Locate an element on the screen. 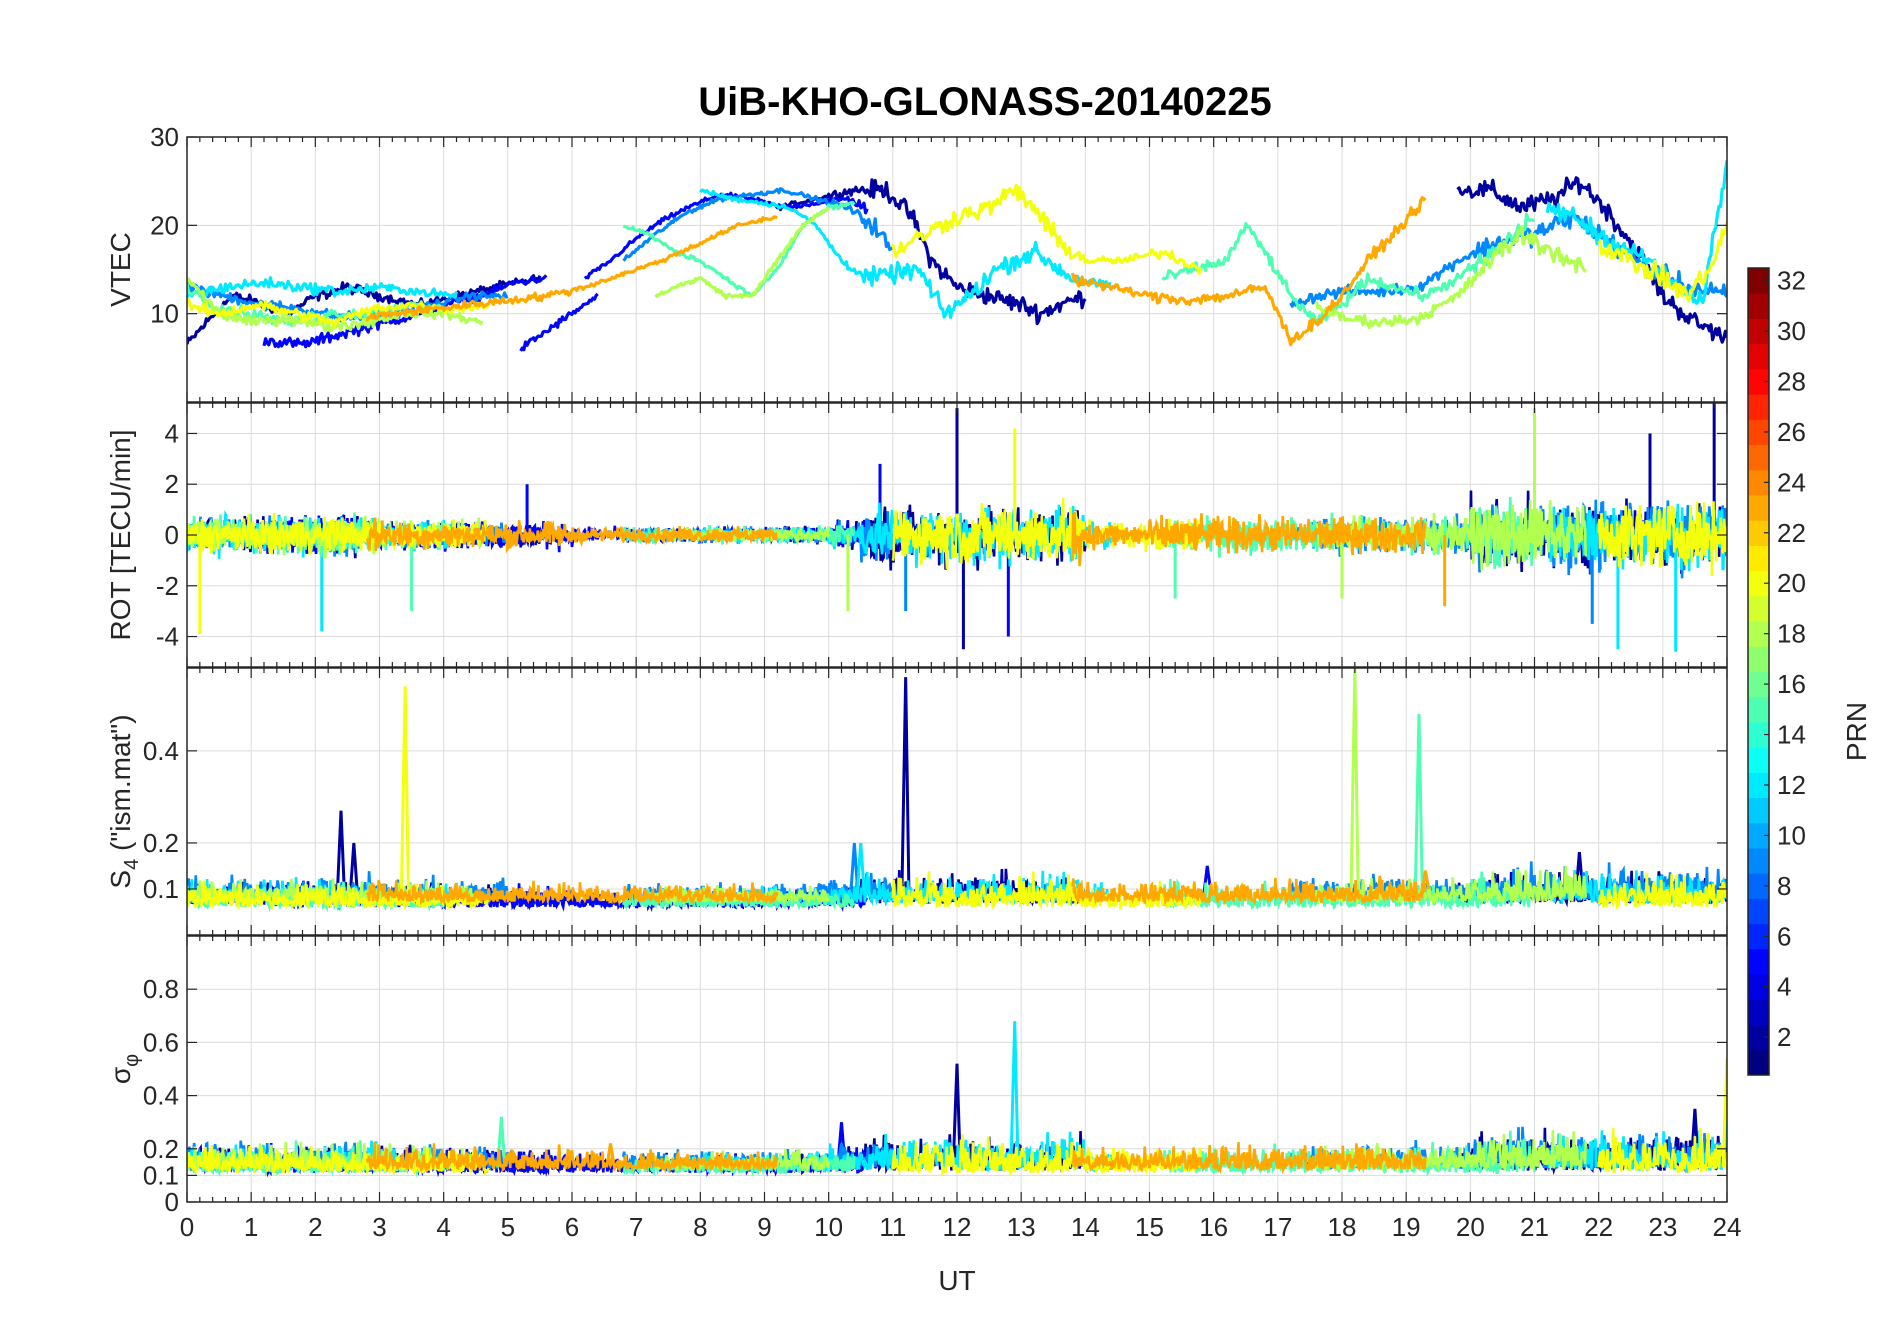 The image size is (1902, 1330). colorbar-tick-label: 30 is located at coordinates (1791, 331).